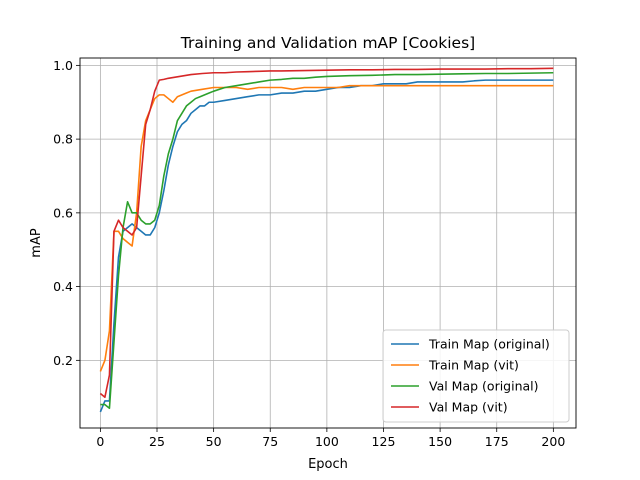  I want to click on x-axis-label: Epoch, so click(328, 464).